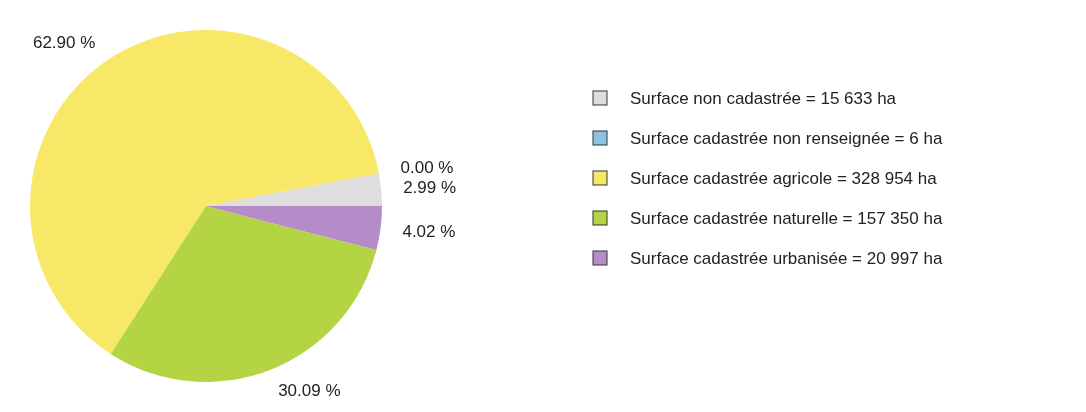  I want to click on data-label: 4.02 %, so click(429, 231).